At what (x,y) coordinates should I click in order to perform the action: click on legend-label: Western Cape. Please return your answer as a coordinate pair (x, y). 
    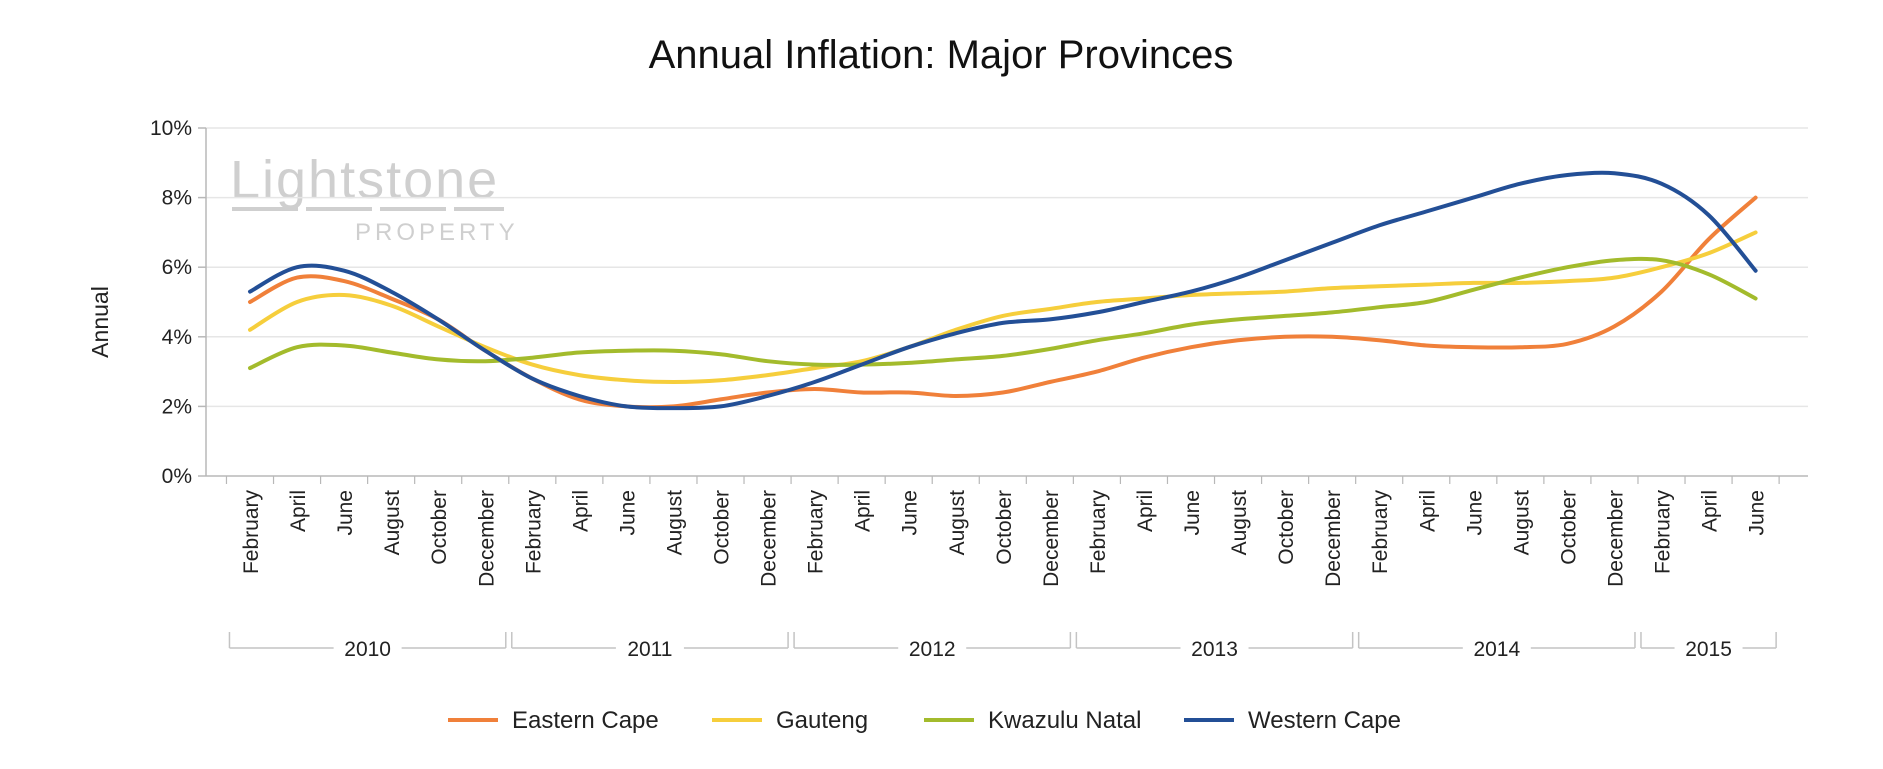
    Looking at the image, I should click on (1324, 720).